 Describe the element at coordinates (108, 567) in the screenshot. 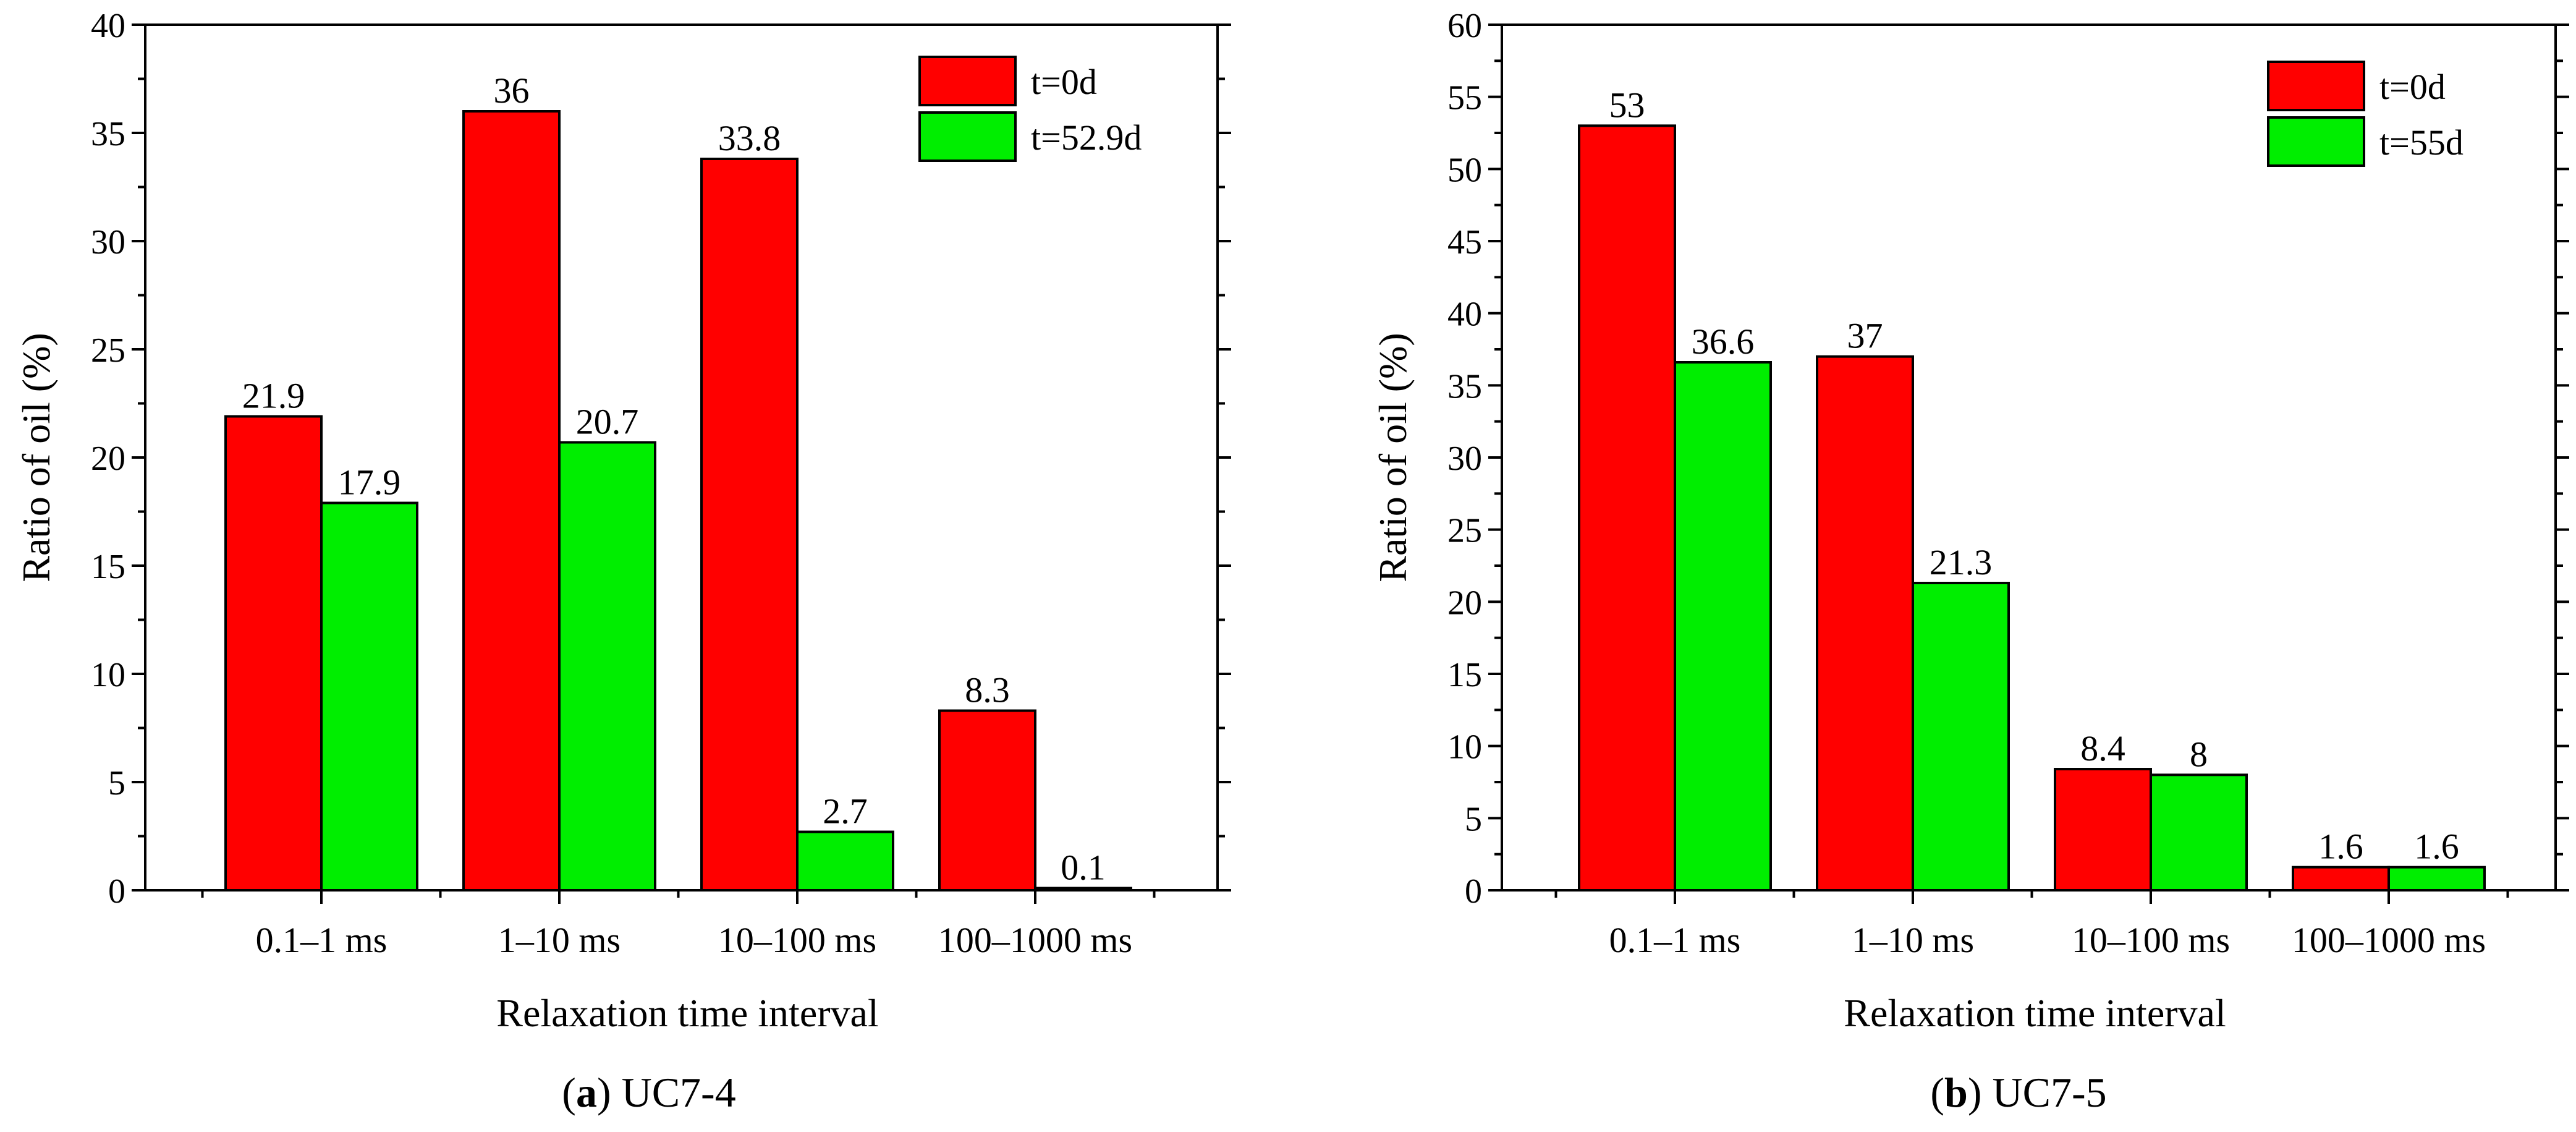

I see `y-tick-label-a-3: 15` at that location.